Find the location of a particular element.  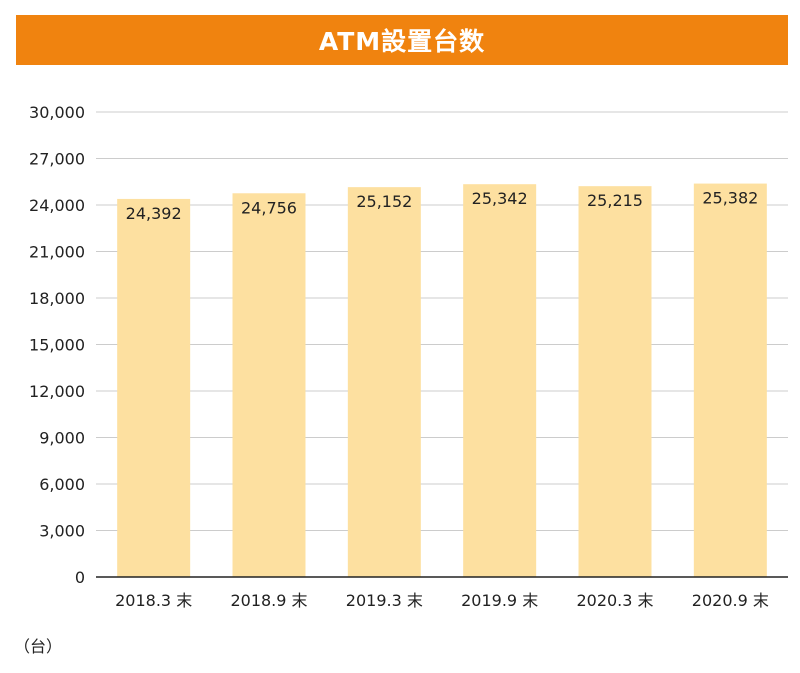

bar-value-label: 25,342 is located at coordinates (500, 198).